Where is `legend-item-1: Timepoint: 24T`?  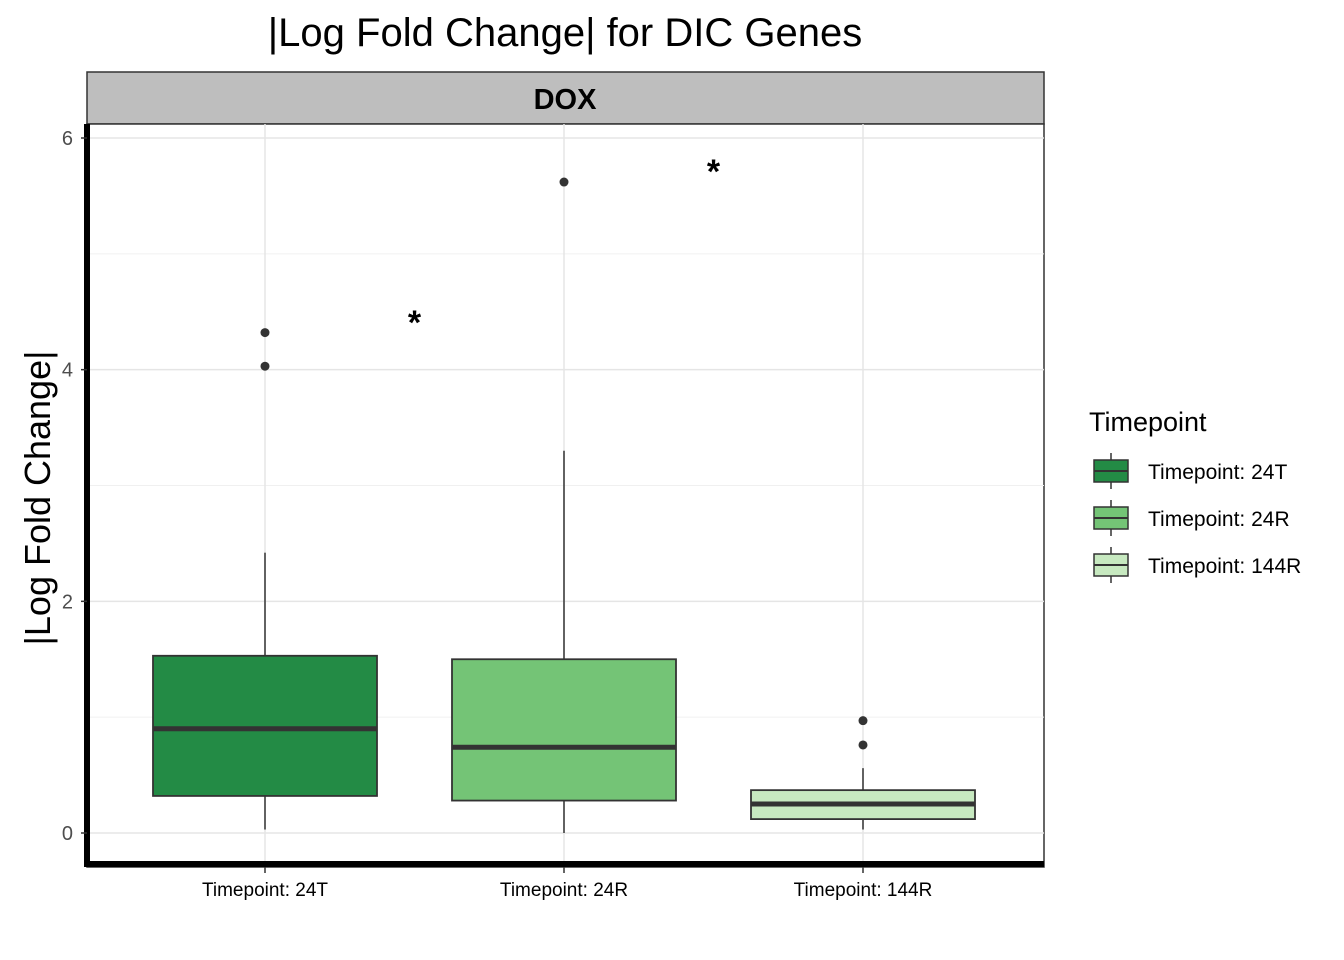
legend-item-1: Timepoint: 24T is located at coordinates (1190, 471).